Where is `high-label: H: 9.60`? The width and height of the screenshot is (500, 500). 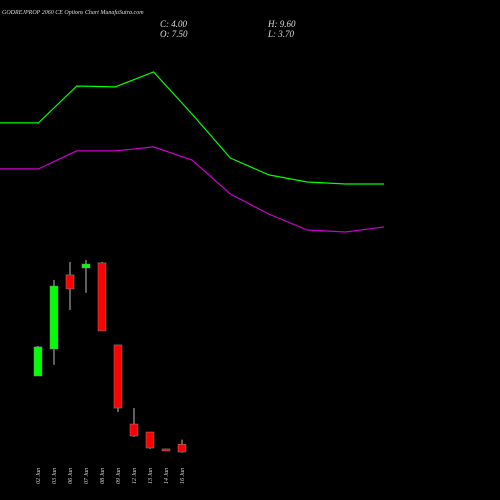
high-label: H: 9.60 is located at coordinates (281, 24).